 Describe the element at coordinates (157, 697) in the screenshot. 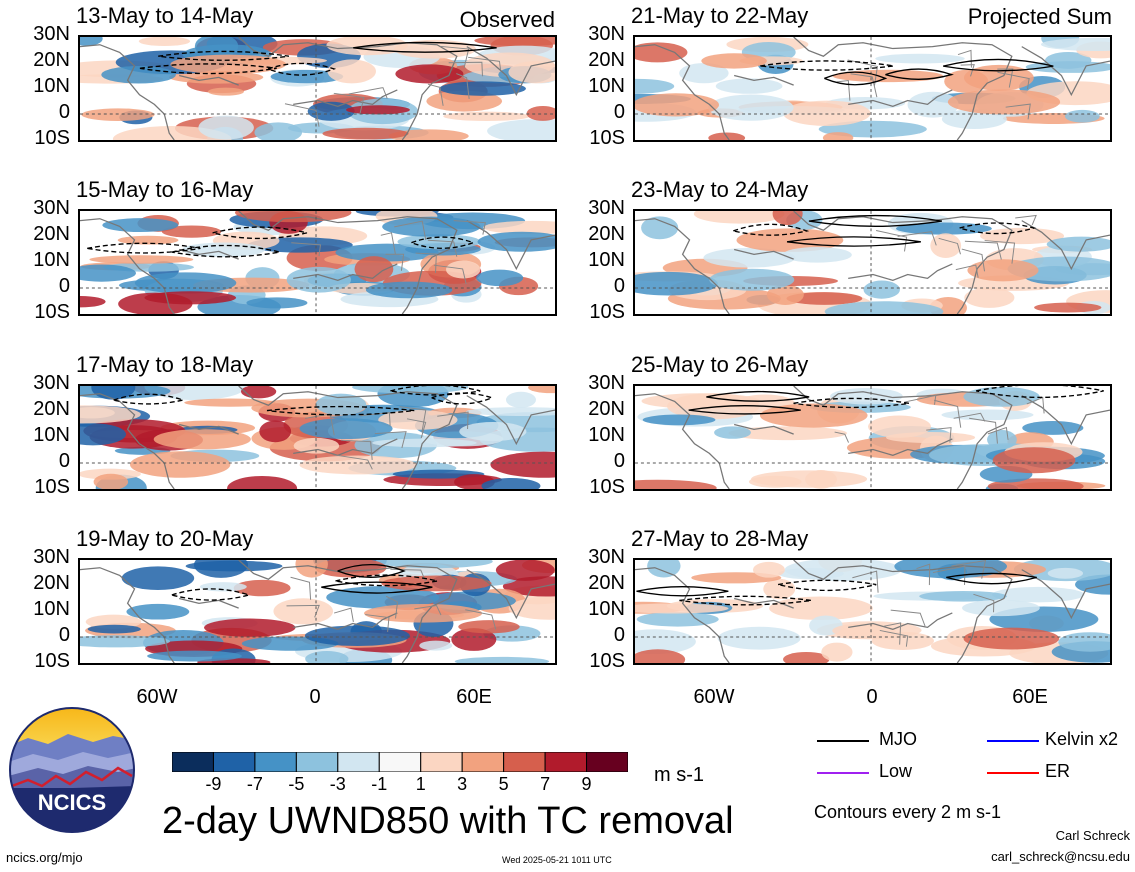

I see `lon-label-60w-left: 60W` at that location.